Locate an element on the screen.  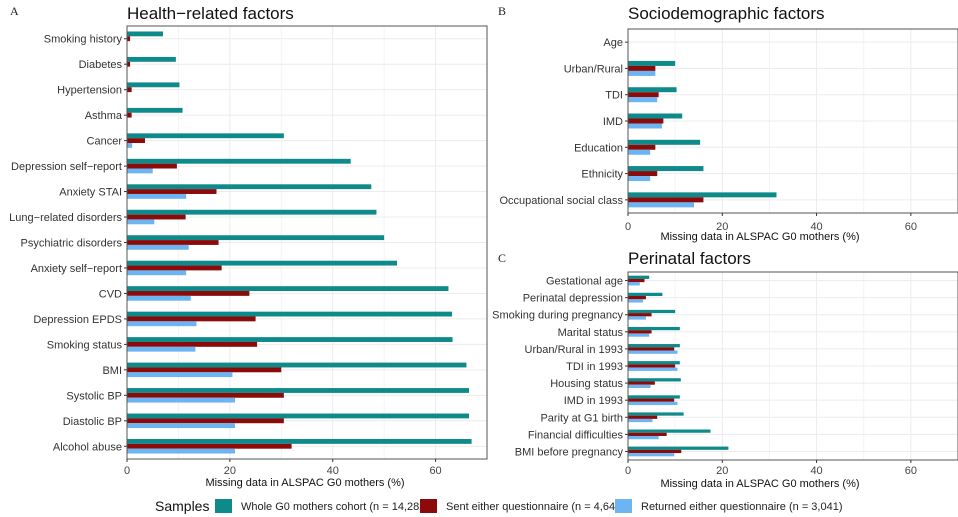
panel-letter: A is located at coordinates (14, 11).